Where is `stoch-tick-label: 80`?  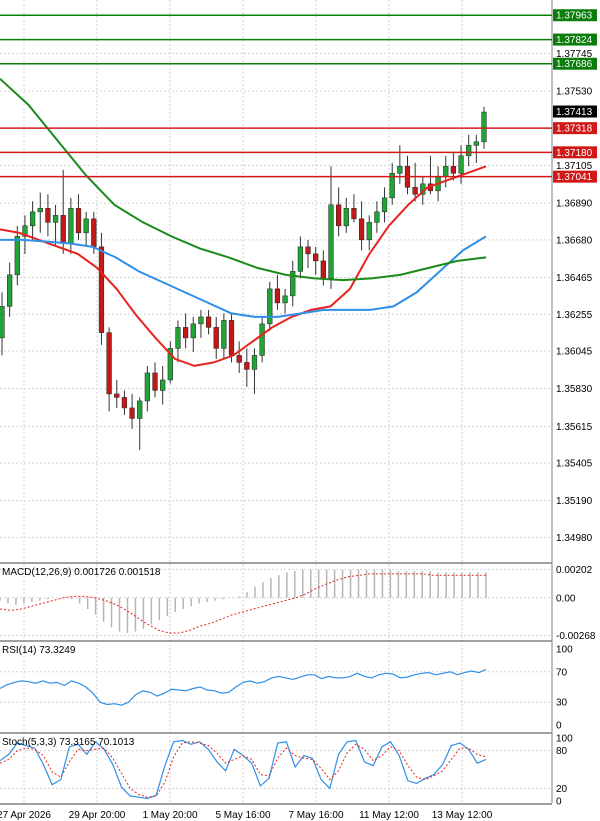
stoch-tick-label: 80 is located at coordinates (562, 751).